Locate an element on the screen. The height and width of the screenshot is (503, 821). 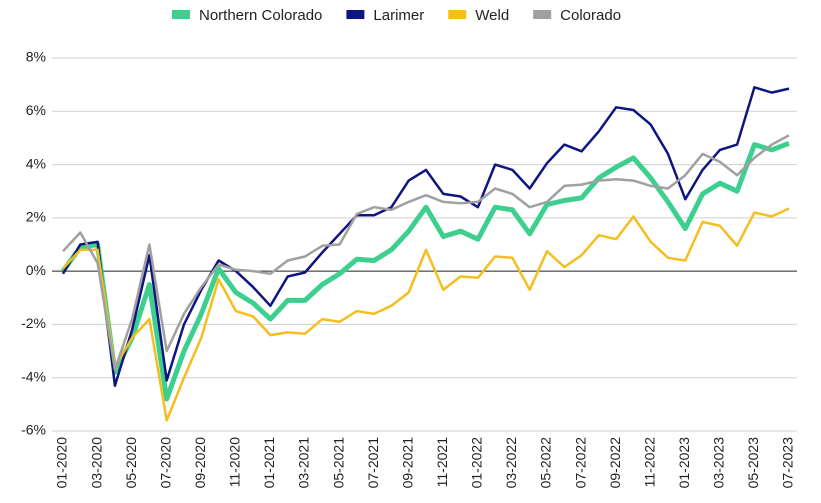
x-tick-label: 01-2022 is located at coordinates (477, 463).